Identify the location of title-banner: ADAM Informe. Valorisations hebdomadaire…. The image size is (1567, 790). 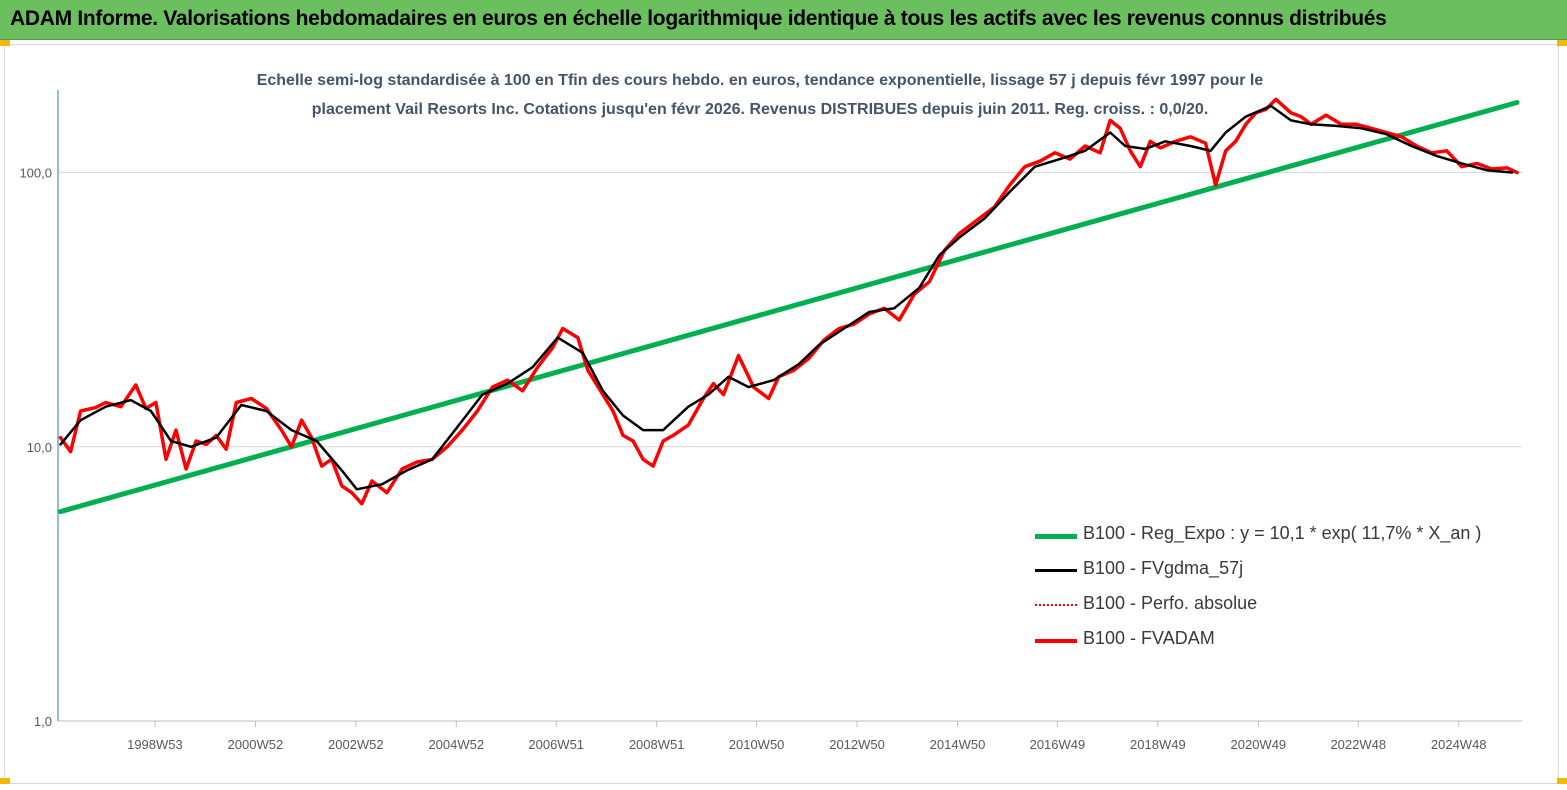
(783, 20).